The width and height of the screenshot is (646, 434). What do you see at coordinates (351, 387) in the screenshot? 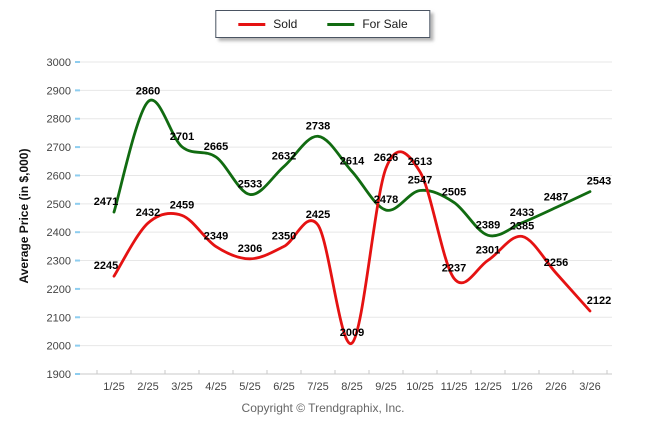
I see `x-tick-label: 8/25` at bounding box center [351, 387].